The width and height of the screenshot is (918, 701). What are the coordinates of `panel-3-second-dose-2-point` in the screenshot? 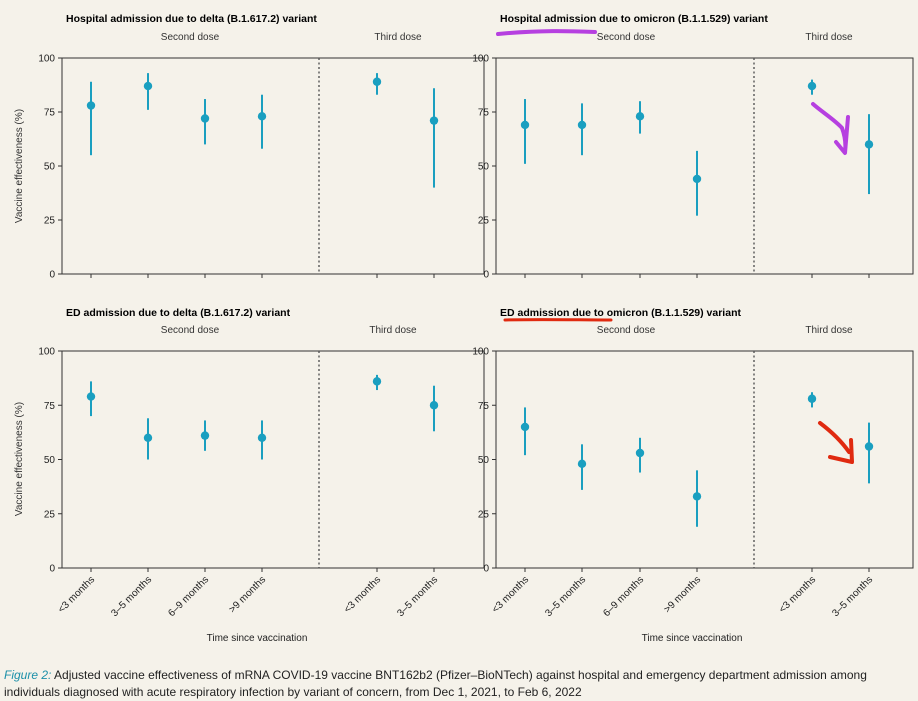 It's located at (640, 453).